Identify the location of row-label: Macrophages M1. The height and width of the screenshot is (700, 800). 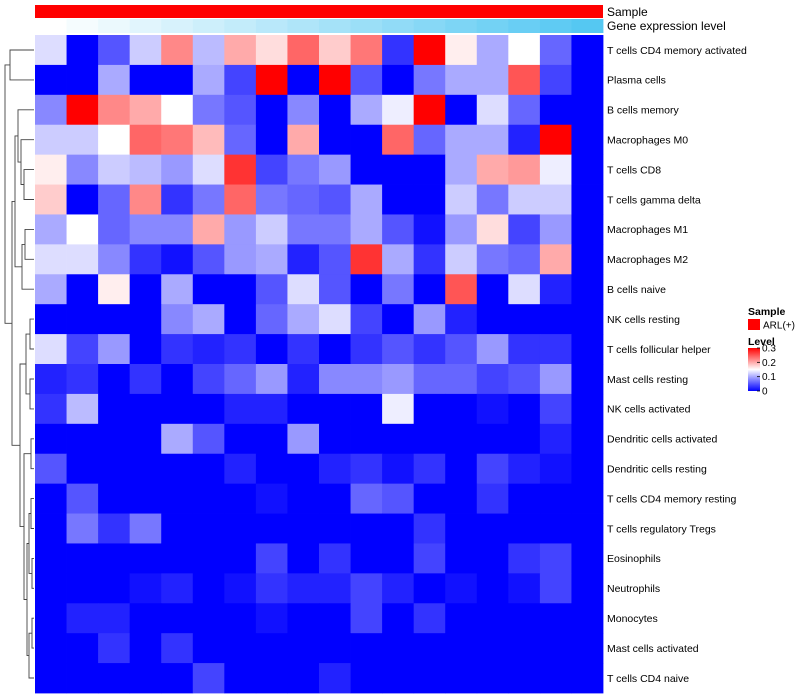
(647, 230).